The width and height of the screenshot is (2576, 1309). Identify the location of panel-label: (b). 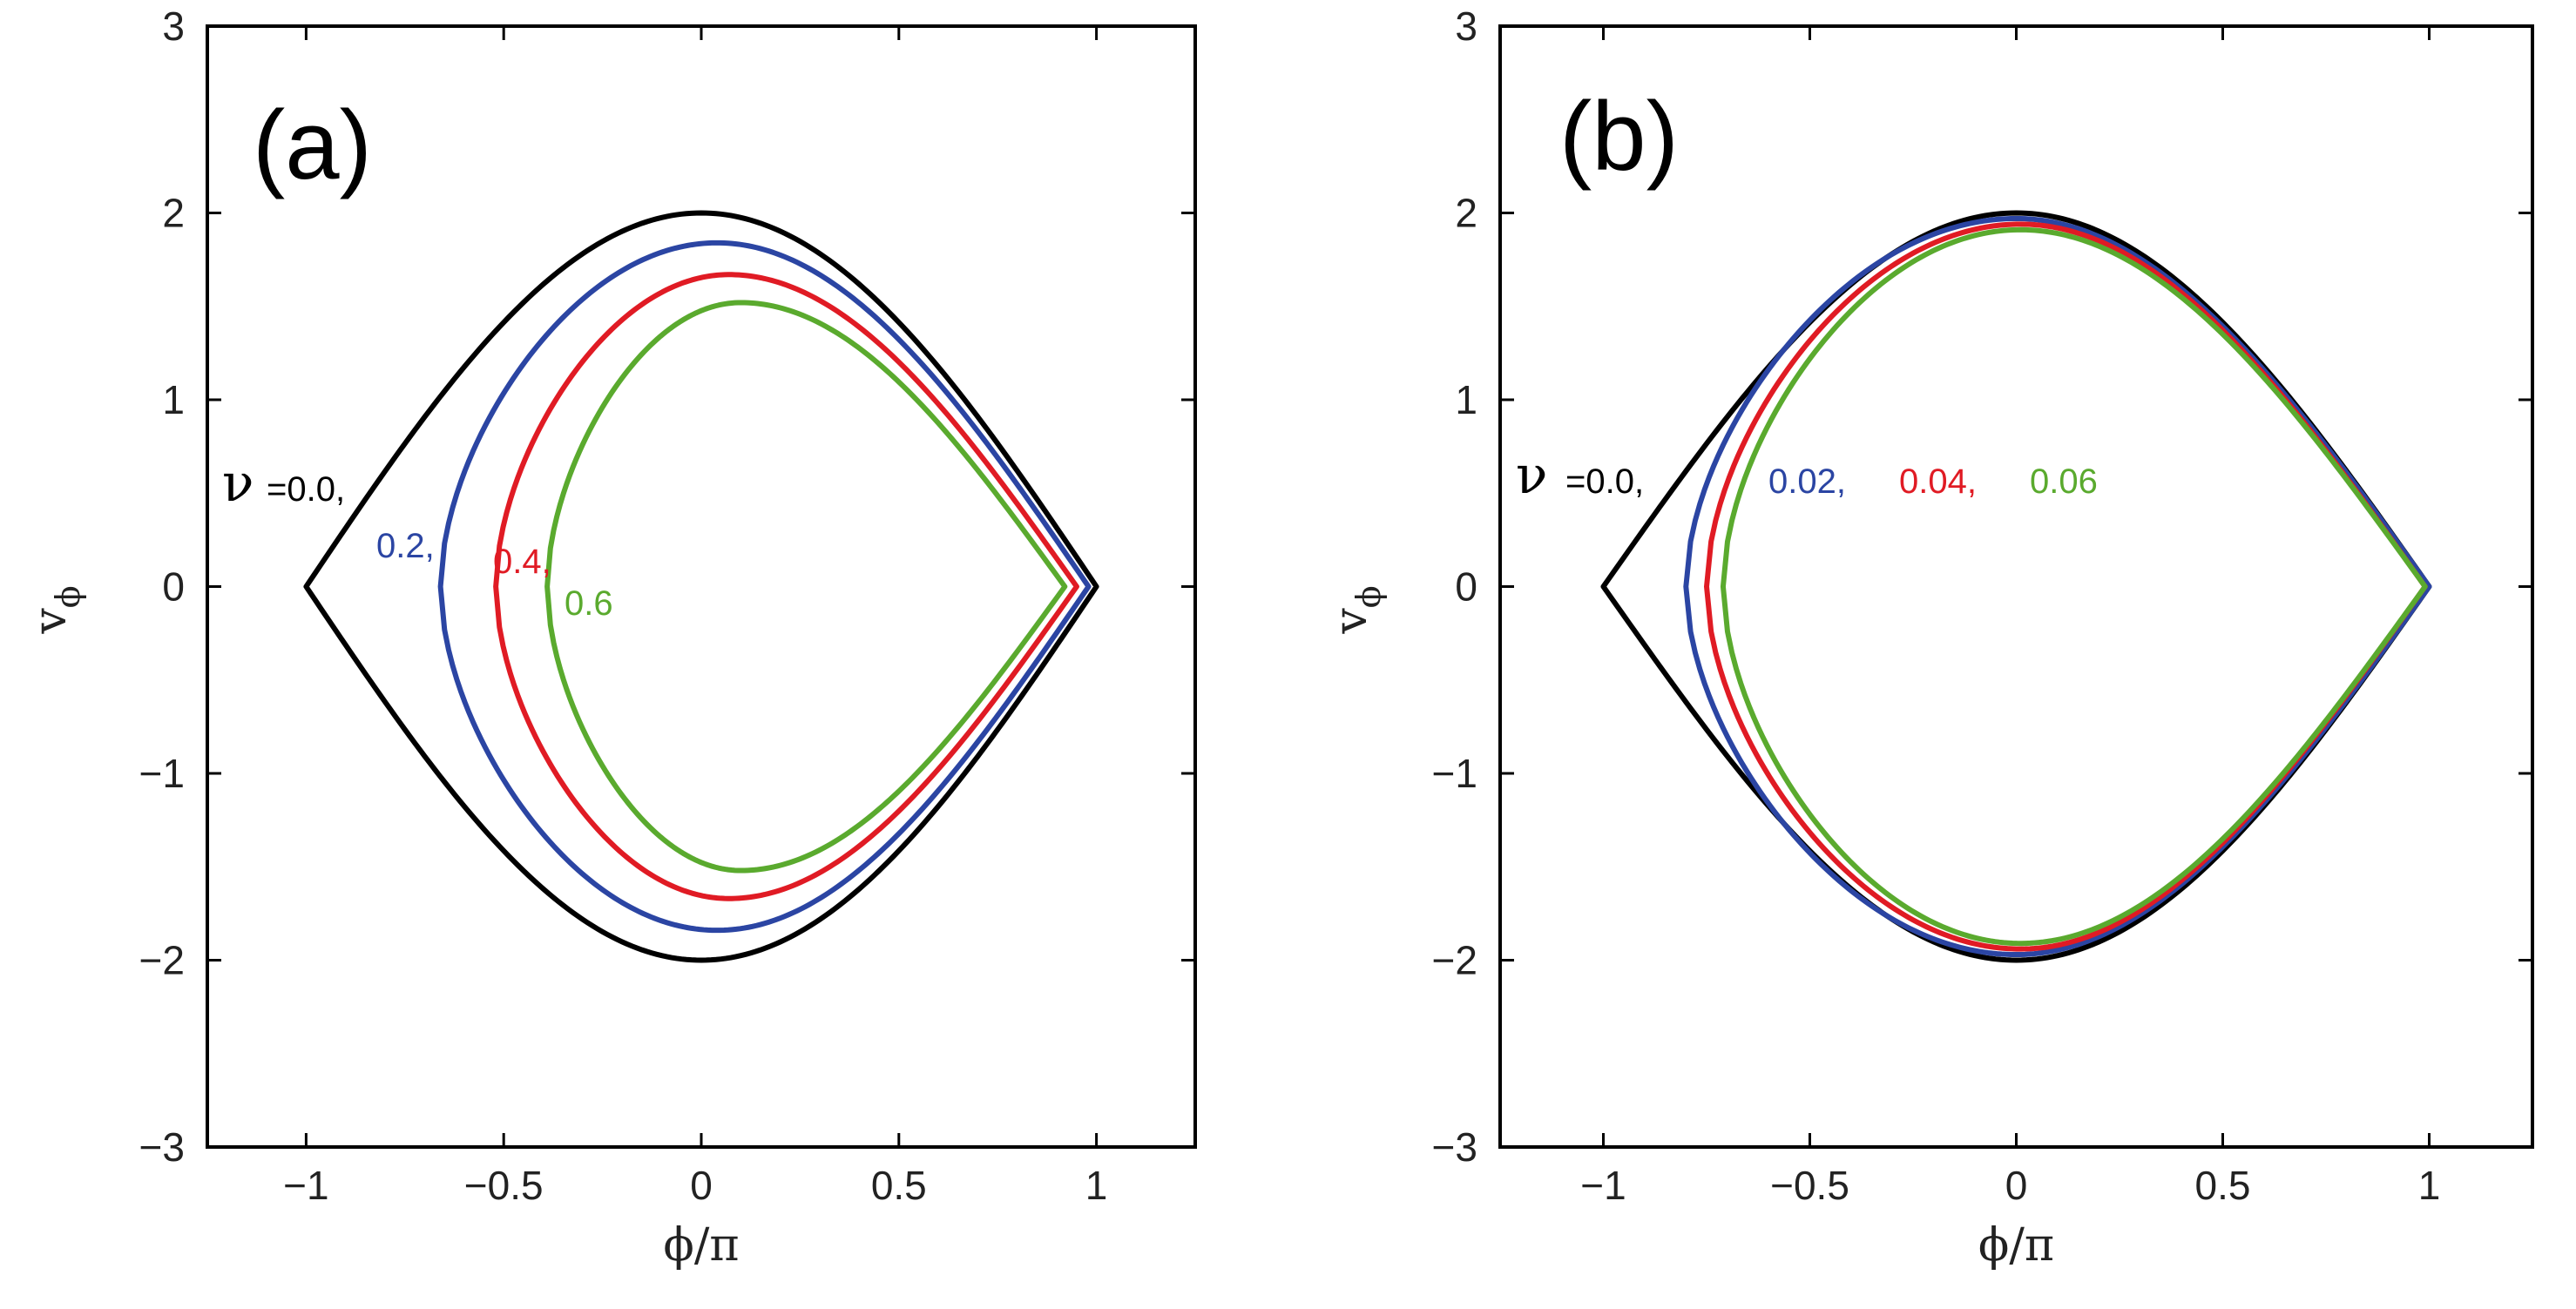
(1619, 136).